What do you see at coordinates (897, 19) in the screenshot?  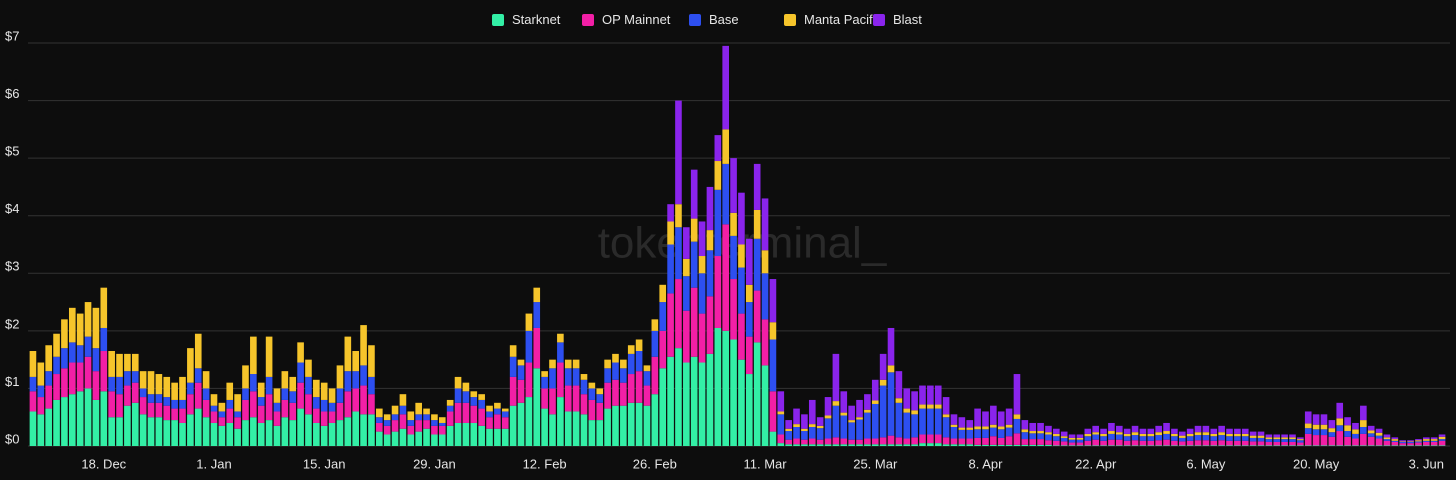 I see `legend-item: Blast` at bounding box center [897, 19].